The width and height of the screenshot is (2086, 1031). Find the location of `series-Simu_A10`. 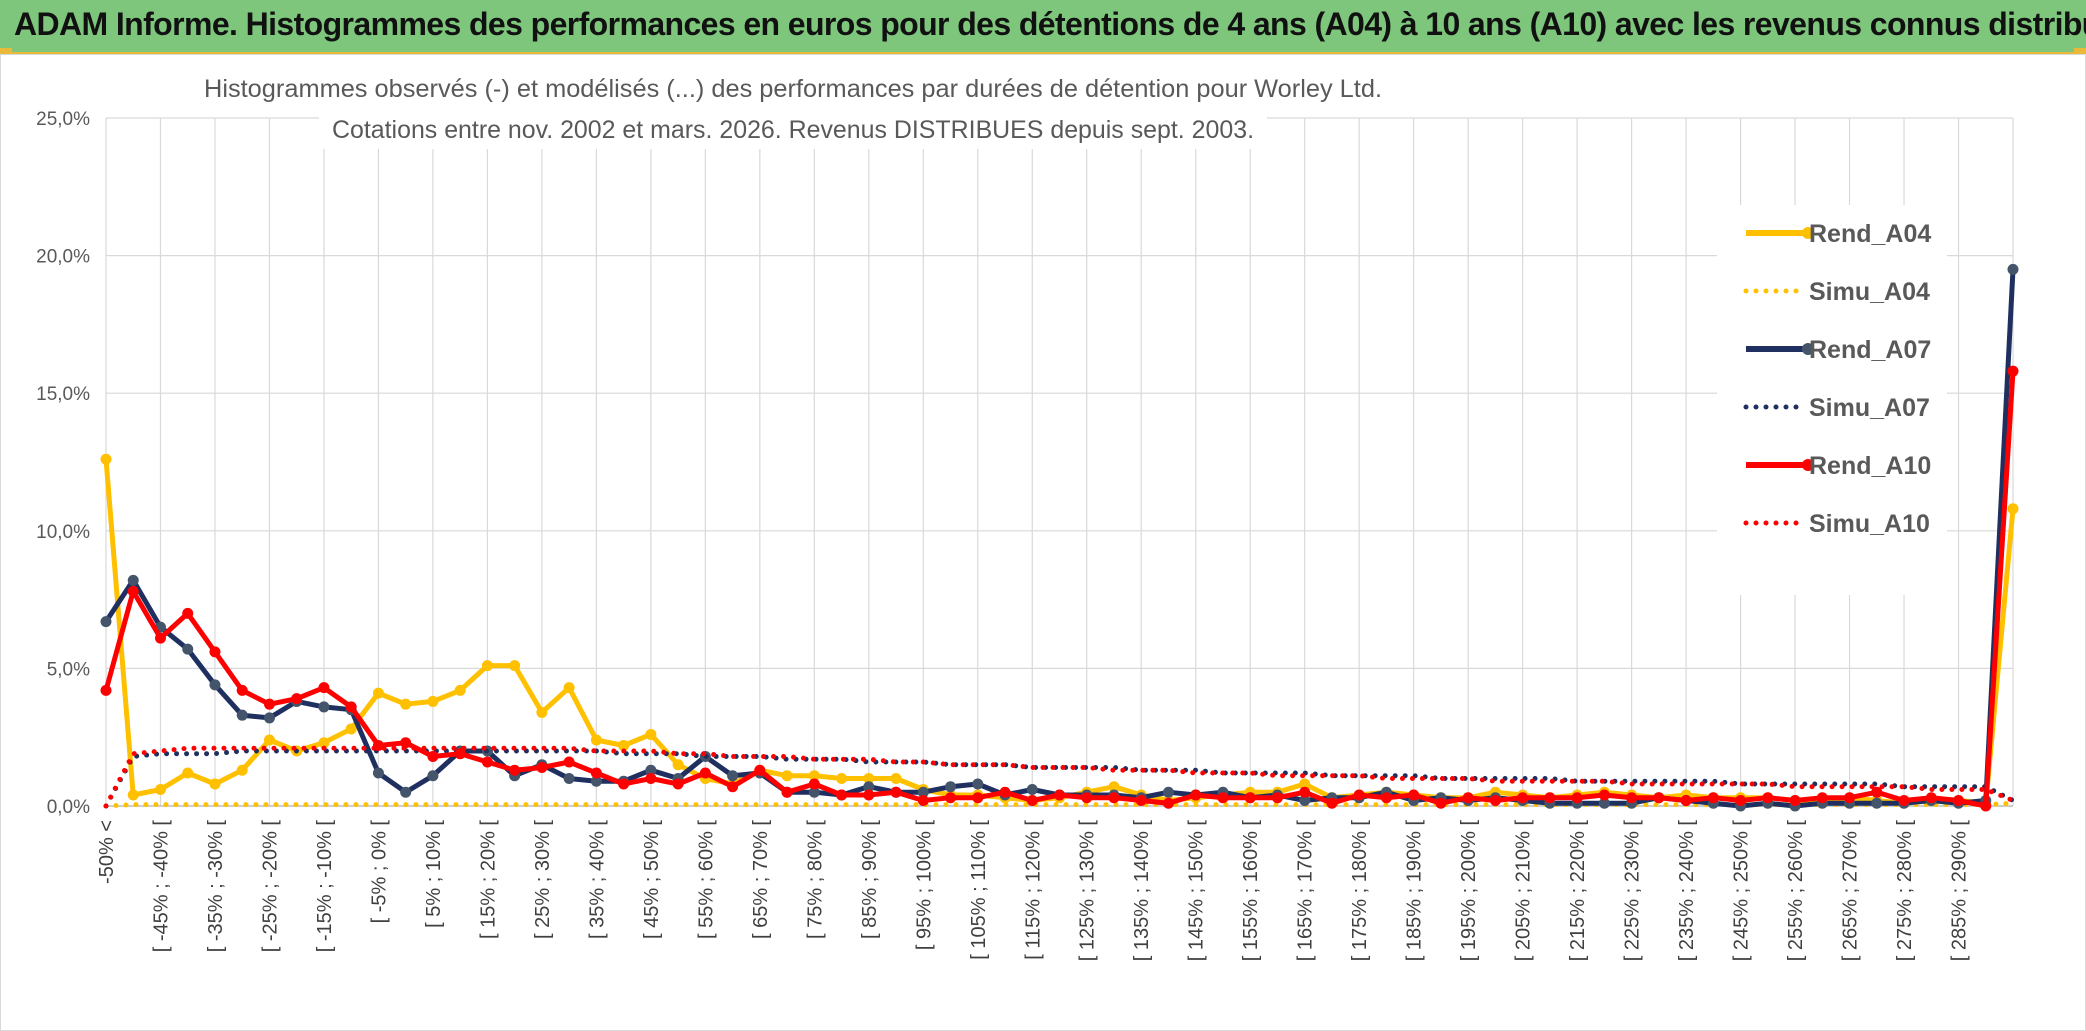

series-Simu_A10 is located at coordinates (1059, 777).